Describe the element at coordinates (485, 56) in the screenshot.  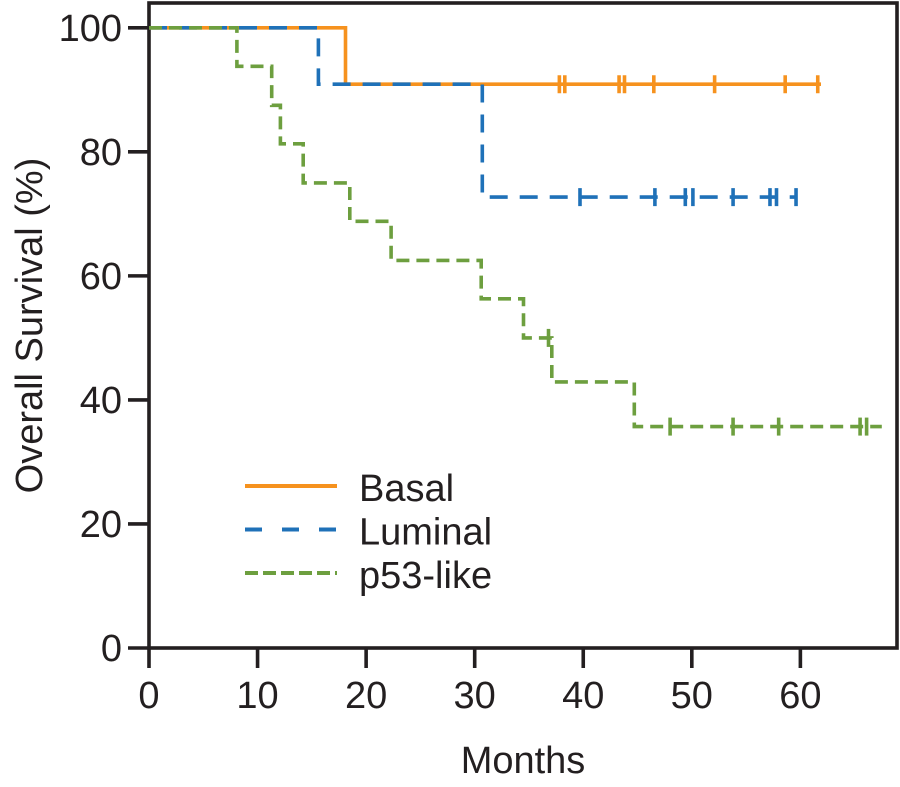
I see `series-basal-line` at that location.